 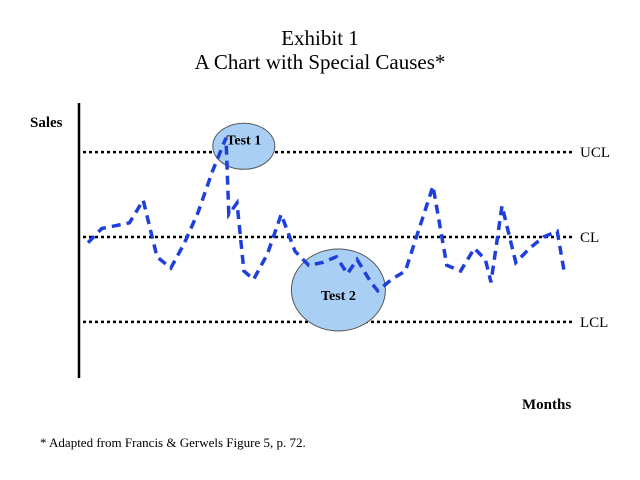 What do you see at coordinates (589, 238) in the screenshot?
I see `ref-label-cl: CL` at bounding box center [589, 238].